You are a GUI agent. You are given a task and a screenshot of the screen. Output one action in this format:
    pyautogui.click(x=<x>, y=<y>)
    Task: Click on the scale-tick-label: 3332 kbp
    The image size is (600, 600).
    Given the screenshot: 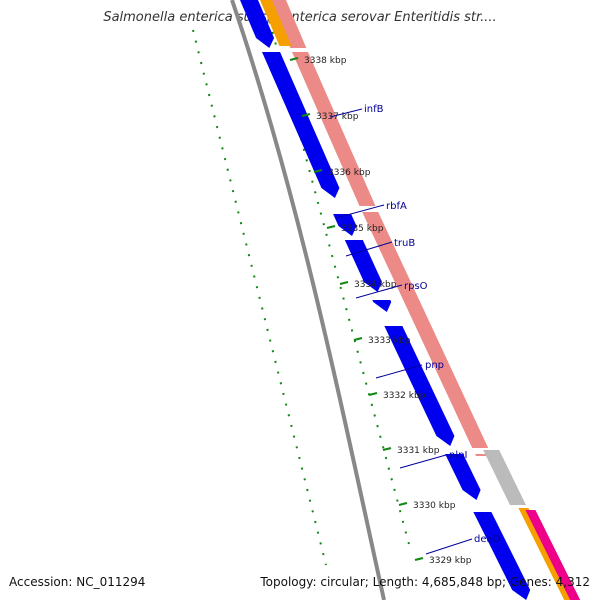 What is the action you would take?
    pyautogui.click(x=404, y=396)
    